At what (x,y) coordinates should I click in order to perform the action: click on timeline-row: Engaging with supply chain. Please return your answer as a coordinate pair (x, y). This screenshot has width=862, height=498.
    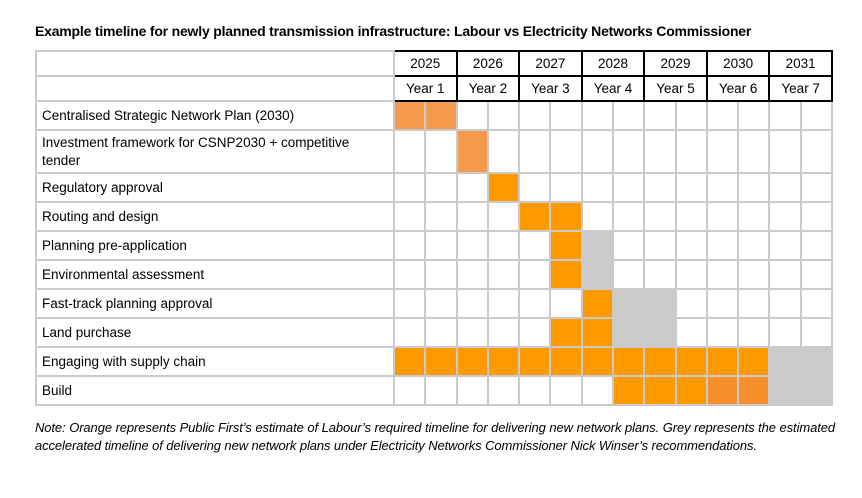
    Looking at the image, I should click on (434, 362).